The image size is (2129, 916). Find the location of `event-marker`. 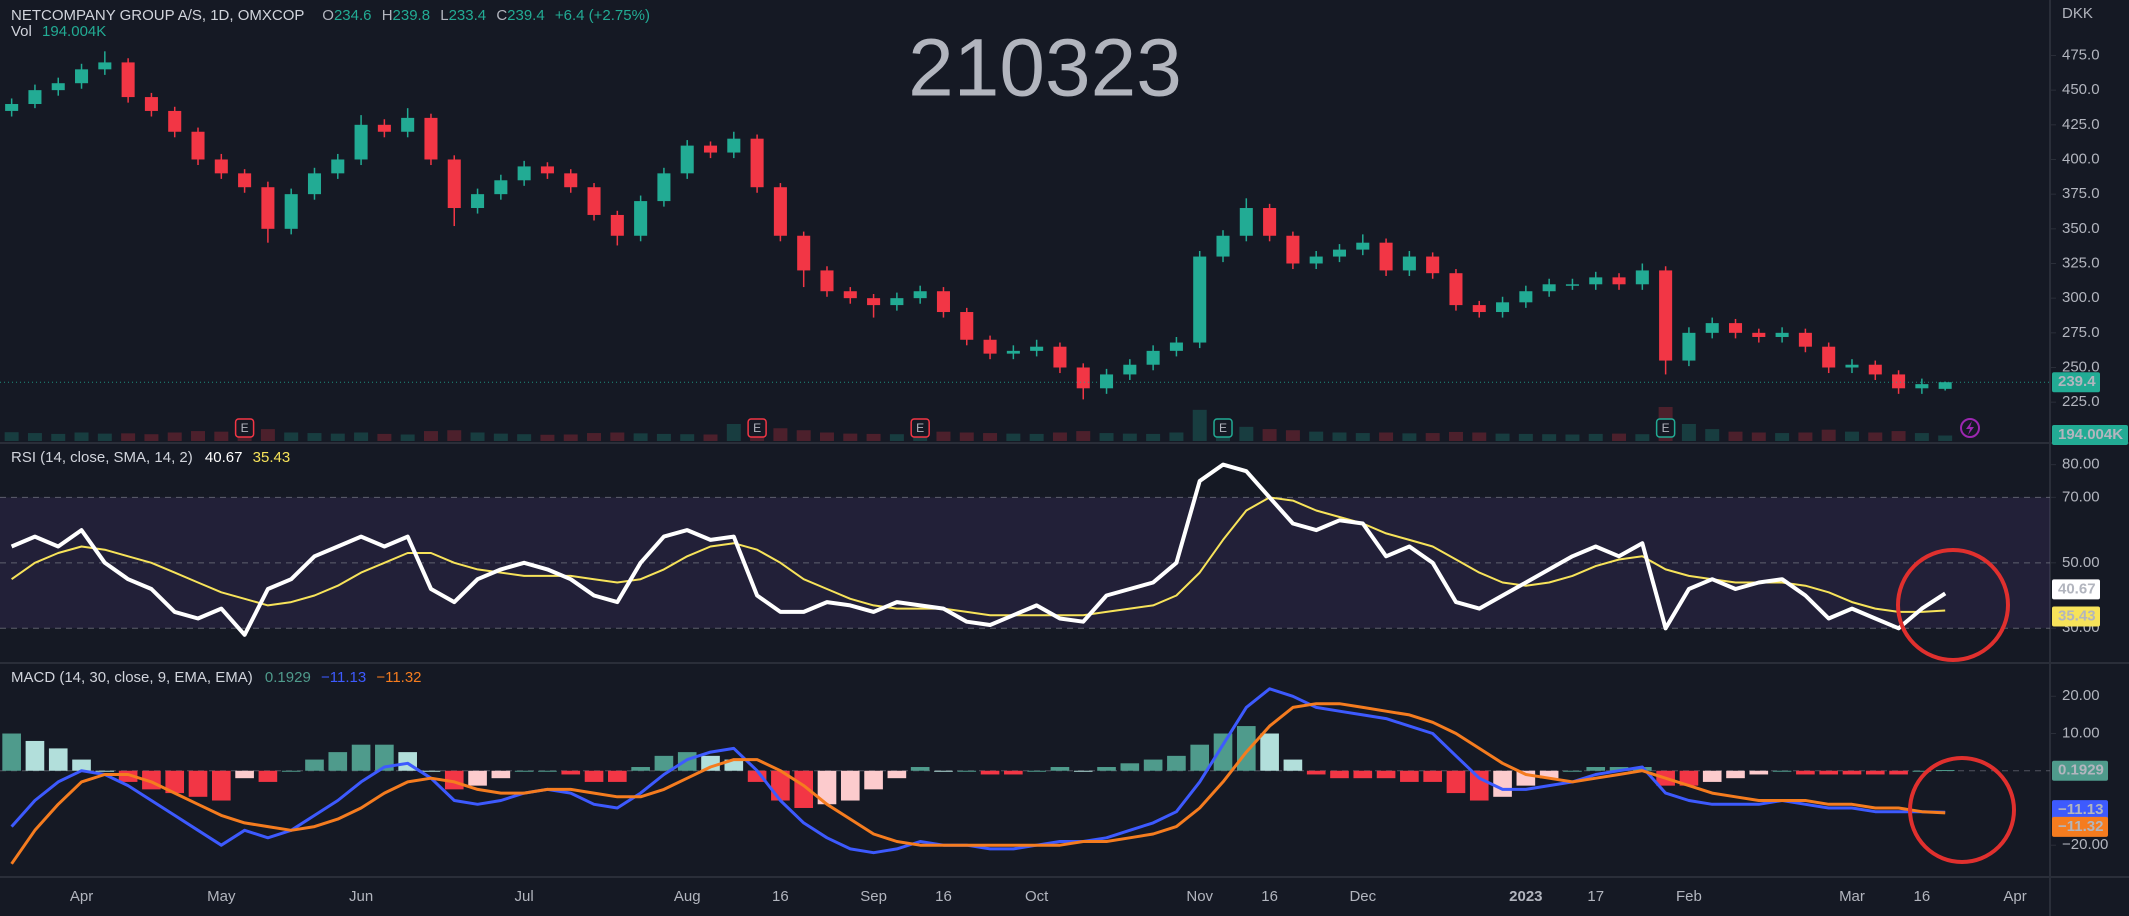

event-marker is located at coordinates (920, 428).